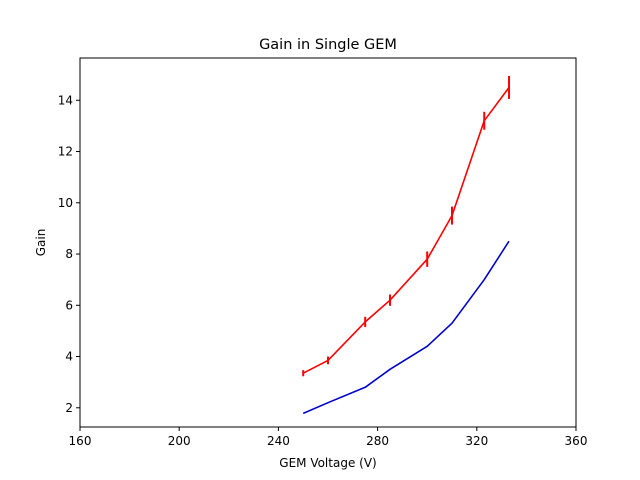  What do you see at coordinates (65, 100) in the screenshot?
I see `y-tick-label: 14` at bounding box center [65, 100].